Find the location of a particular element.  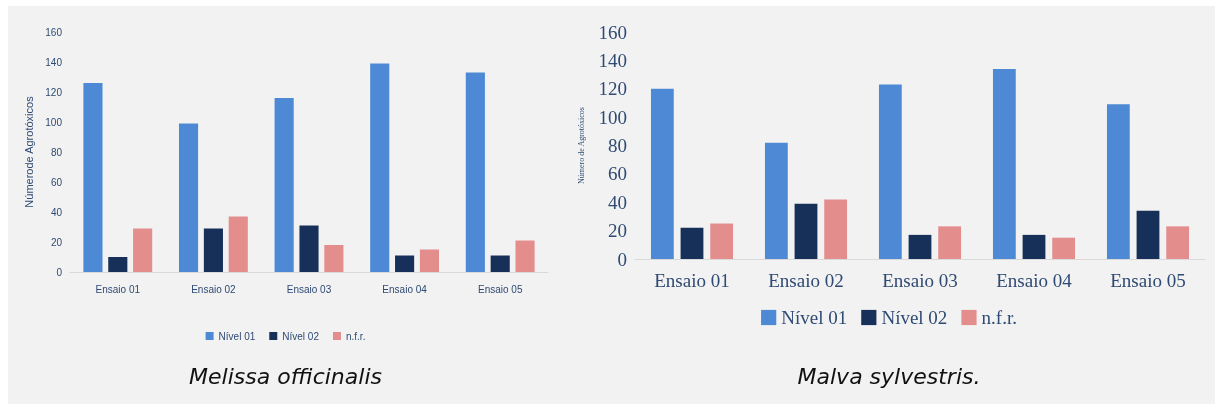

text: Malva sylvestris. is located at coordinates (889, 376).